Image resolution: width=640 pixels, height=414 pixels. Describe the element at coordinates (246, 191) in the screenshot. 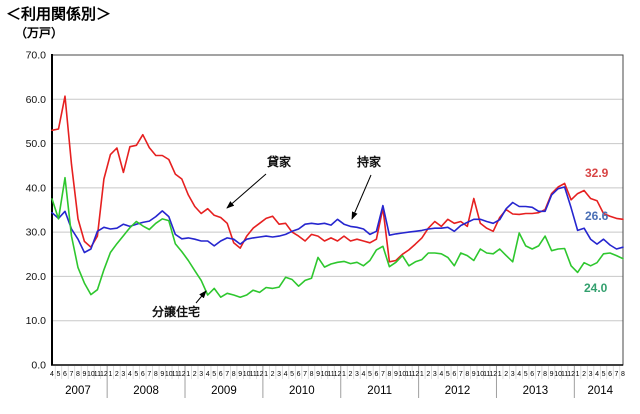

I see `kashiya-annotation-arrow` at that location.